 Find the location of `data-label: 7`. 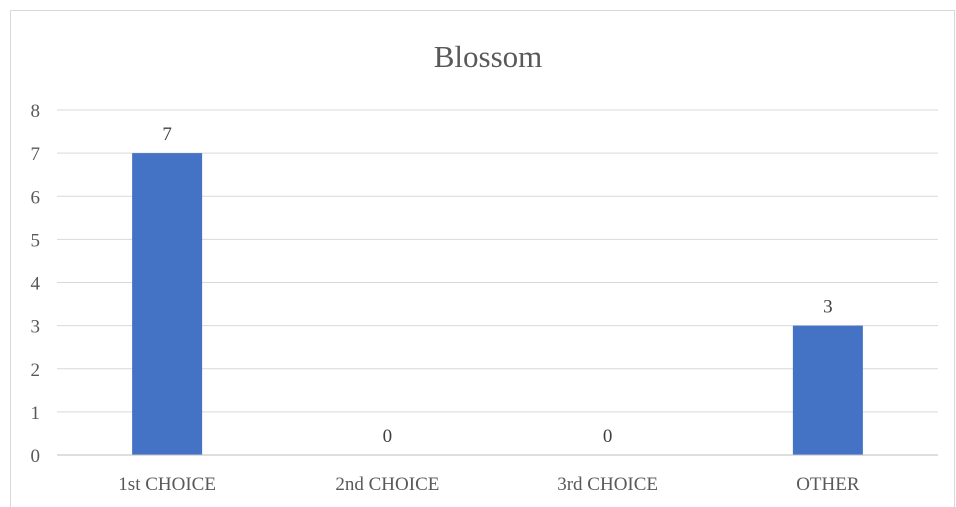

data-label: 7 is located at coordinates (167, 134).